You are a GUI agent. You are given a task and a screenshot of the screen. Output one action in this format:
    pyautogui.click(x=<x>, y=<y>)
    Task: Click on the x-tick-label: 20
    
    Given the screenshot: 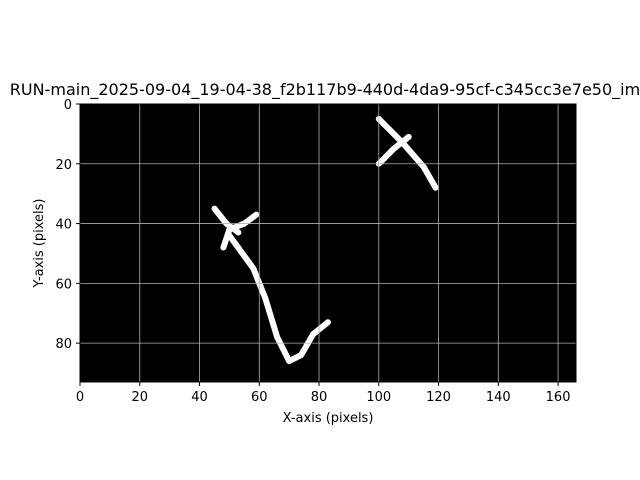 What is the action you would take?
    pyautogui.click(x=139, y=397)
    